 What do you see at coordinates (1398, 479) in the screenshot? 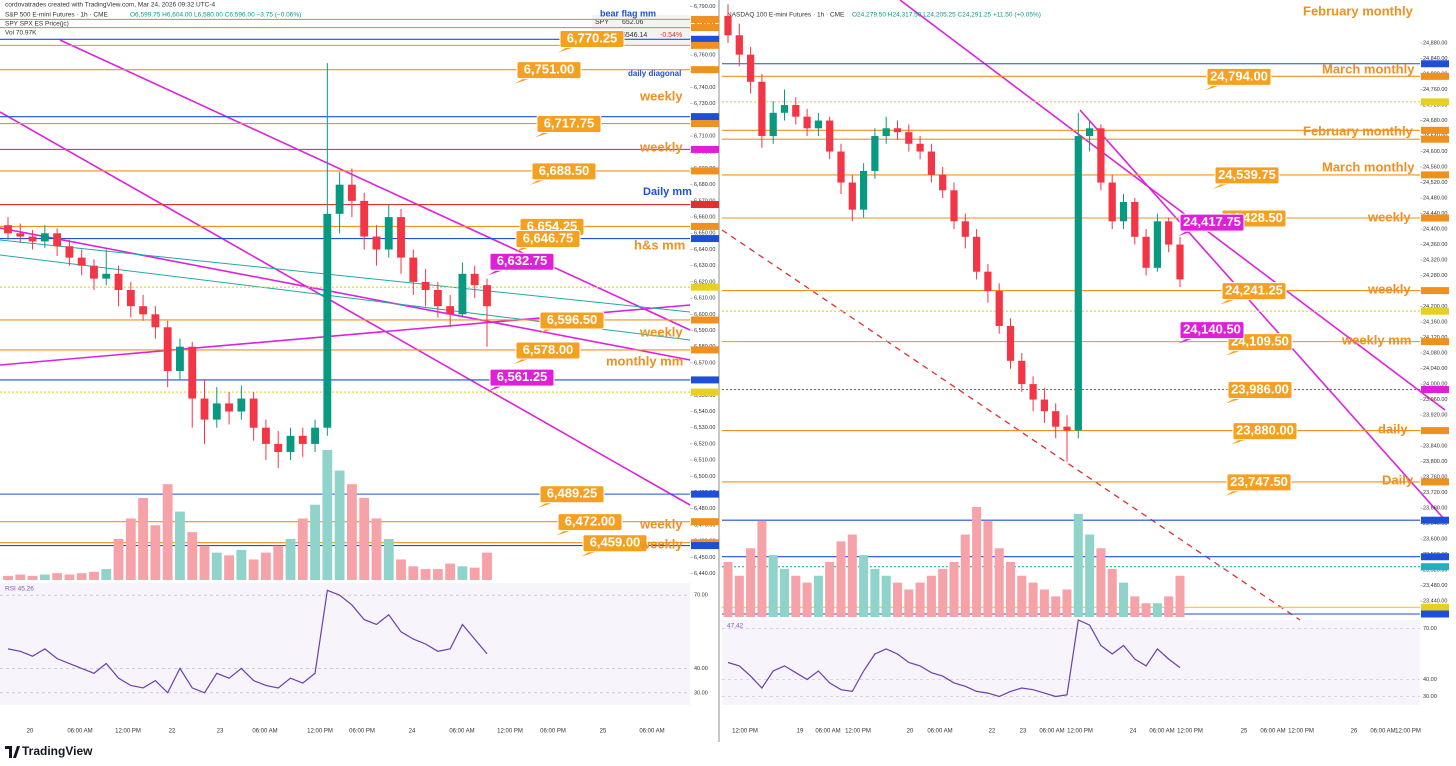
I see `level-note: Daily` at bounding box center [1398, 479].